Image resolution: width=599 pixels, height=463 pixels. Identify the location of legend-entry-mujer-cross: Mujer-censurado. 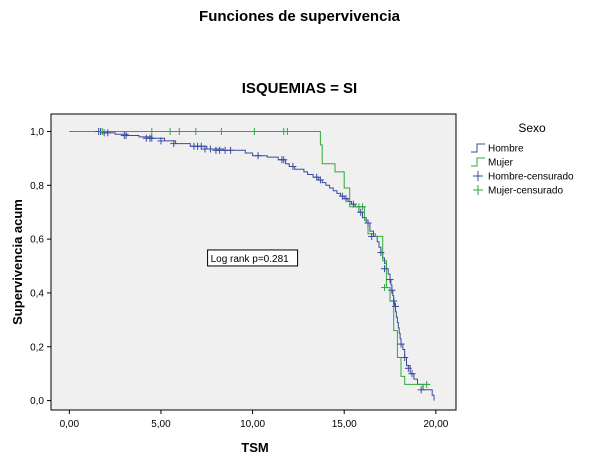
(518, 191).